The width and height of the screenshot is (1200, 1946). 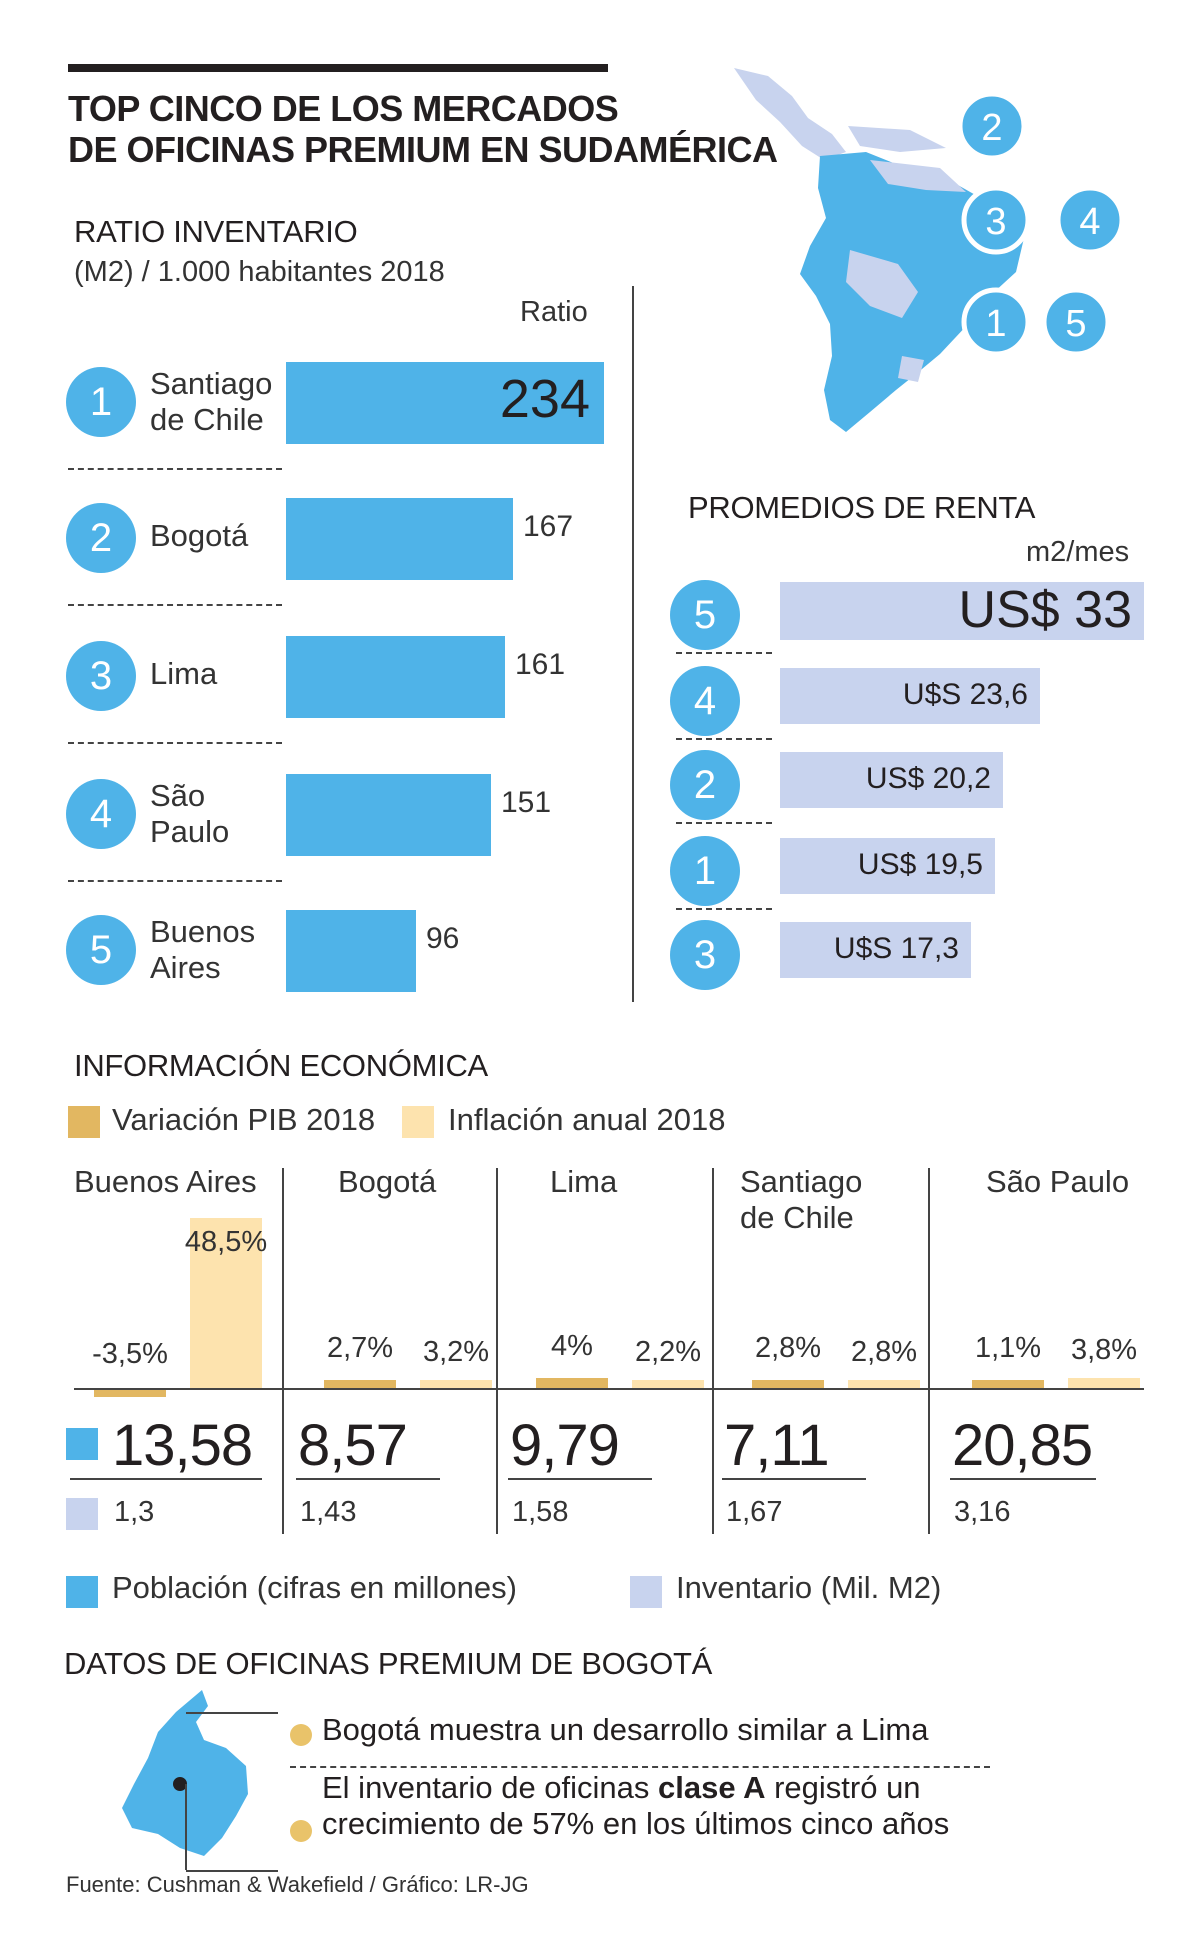 What do you see at coordinates (801, 1181) in the screenshot?
I see `econ-city-line: Santiago` at bounding box center [801, 1181].